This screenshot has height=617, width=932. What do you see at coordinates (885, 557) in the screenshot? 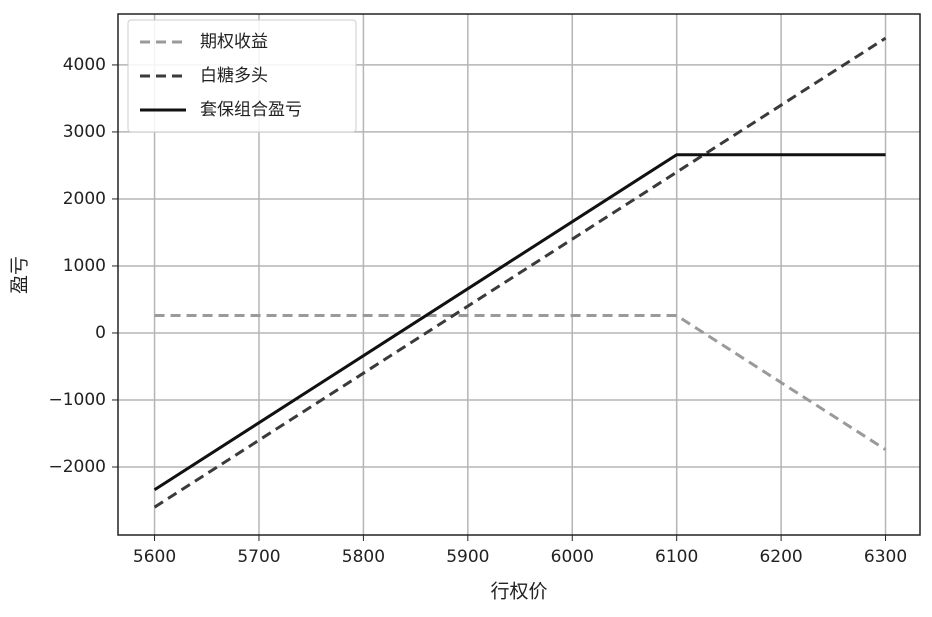
I see `x-tick-label: 6300` at bounding box center [885, 557].